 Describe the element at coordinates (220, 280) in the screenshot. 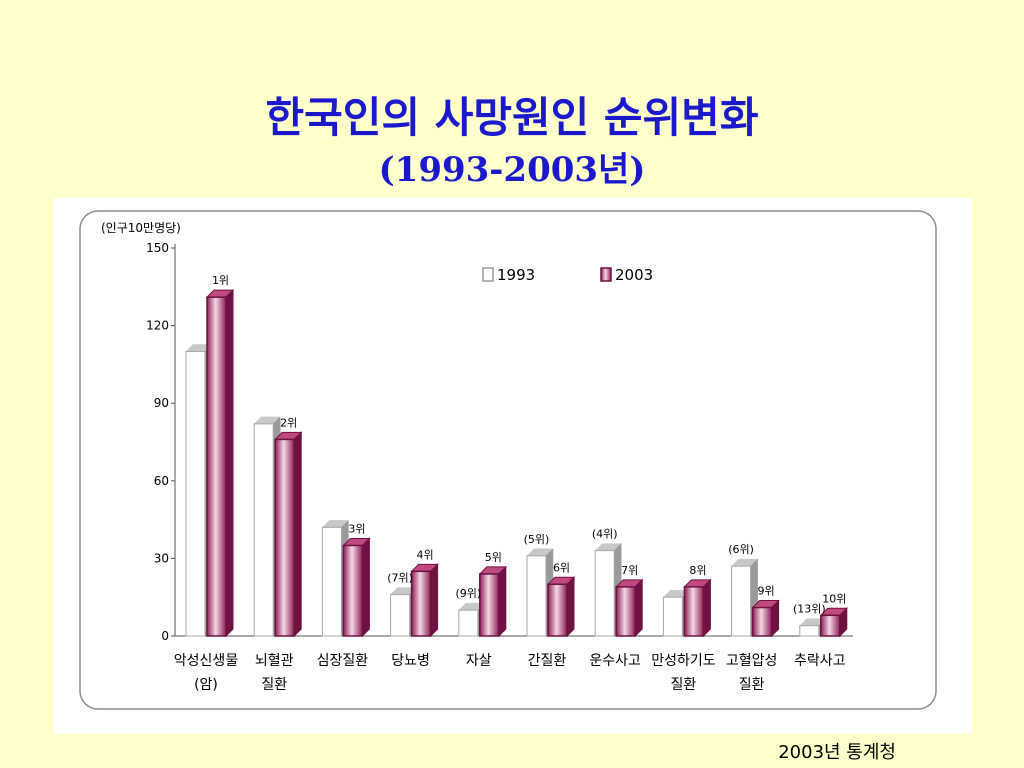

I see `rank-label-2003: 1위` at that location.